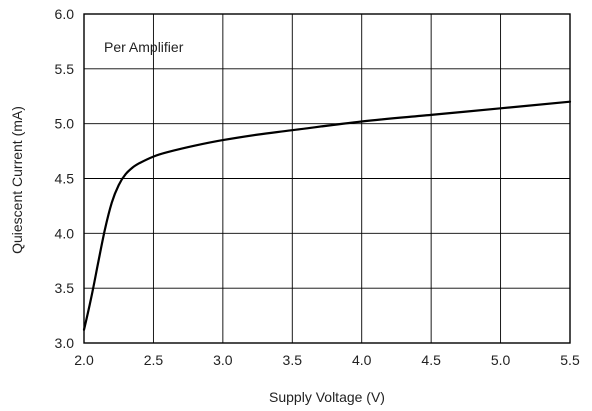 This screenshot has width=592, height=411. Describe the element at coordinates (501, 360) in the screenshot. I see `x-tick-label: 5.0` at that location.